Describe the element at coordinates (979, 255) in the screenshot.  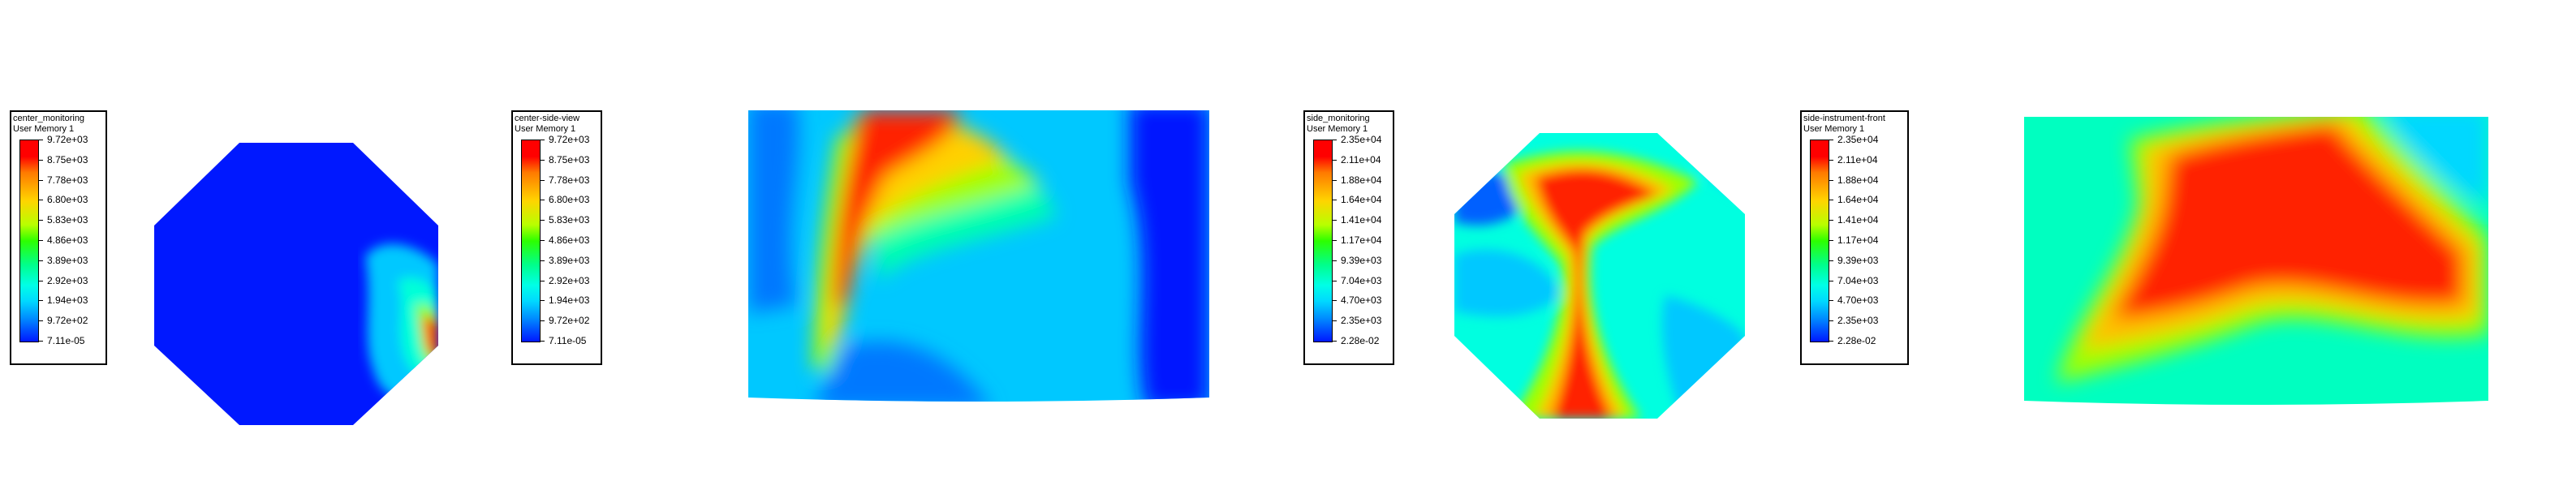
I see `contour-plot-center-side-view` at that location.